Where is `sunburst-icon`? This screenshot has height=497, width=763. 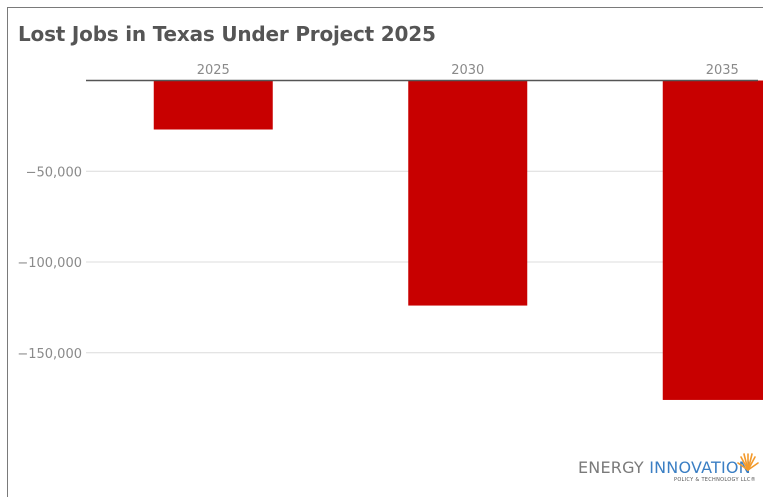
sunburst-icon is located at coordinates (748, 462).